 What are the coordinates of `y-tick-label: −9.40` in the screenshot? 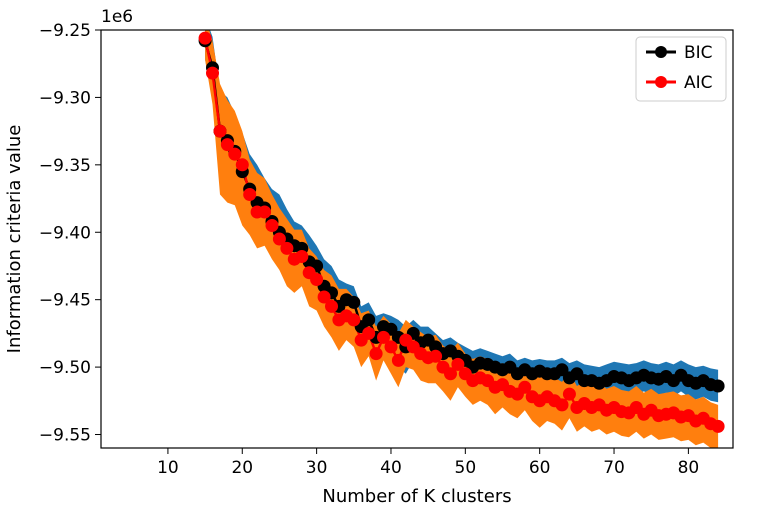 It's located at (65, 233).